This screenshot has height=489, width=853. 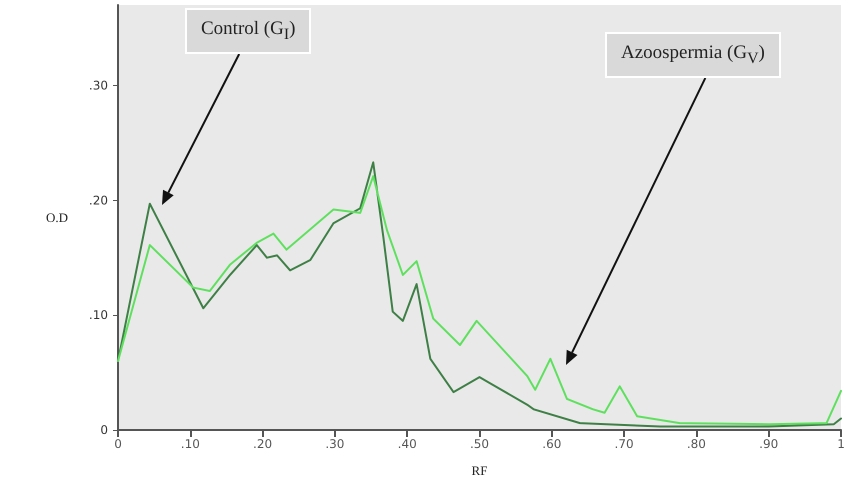 I want to click on x-tick-label: .90, so click(x=768, y=444).